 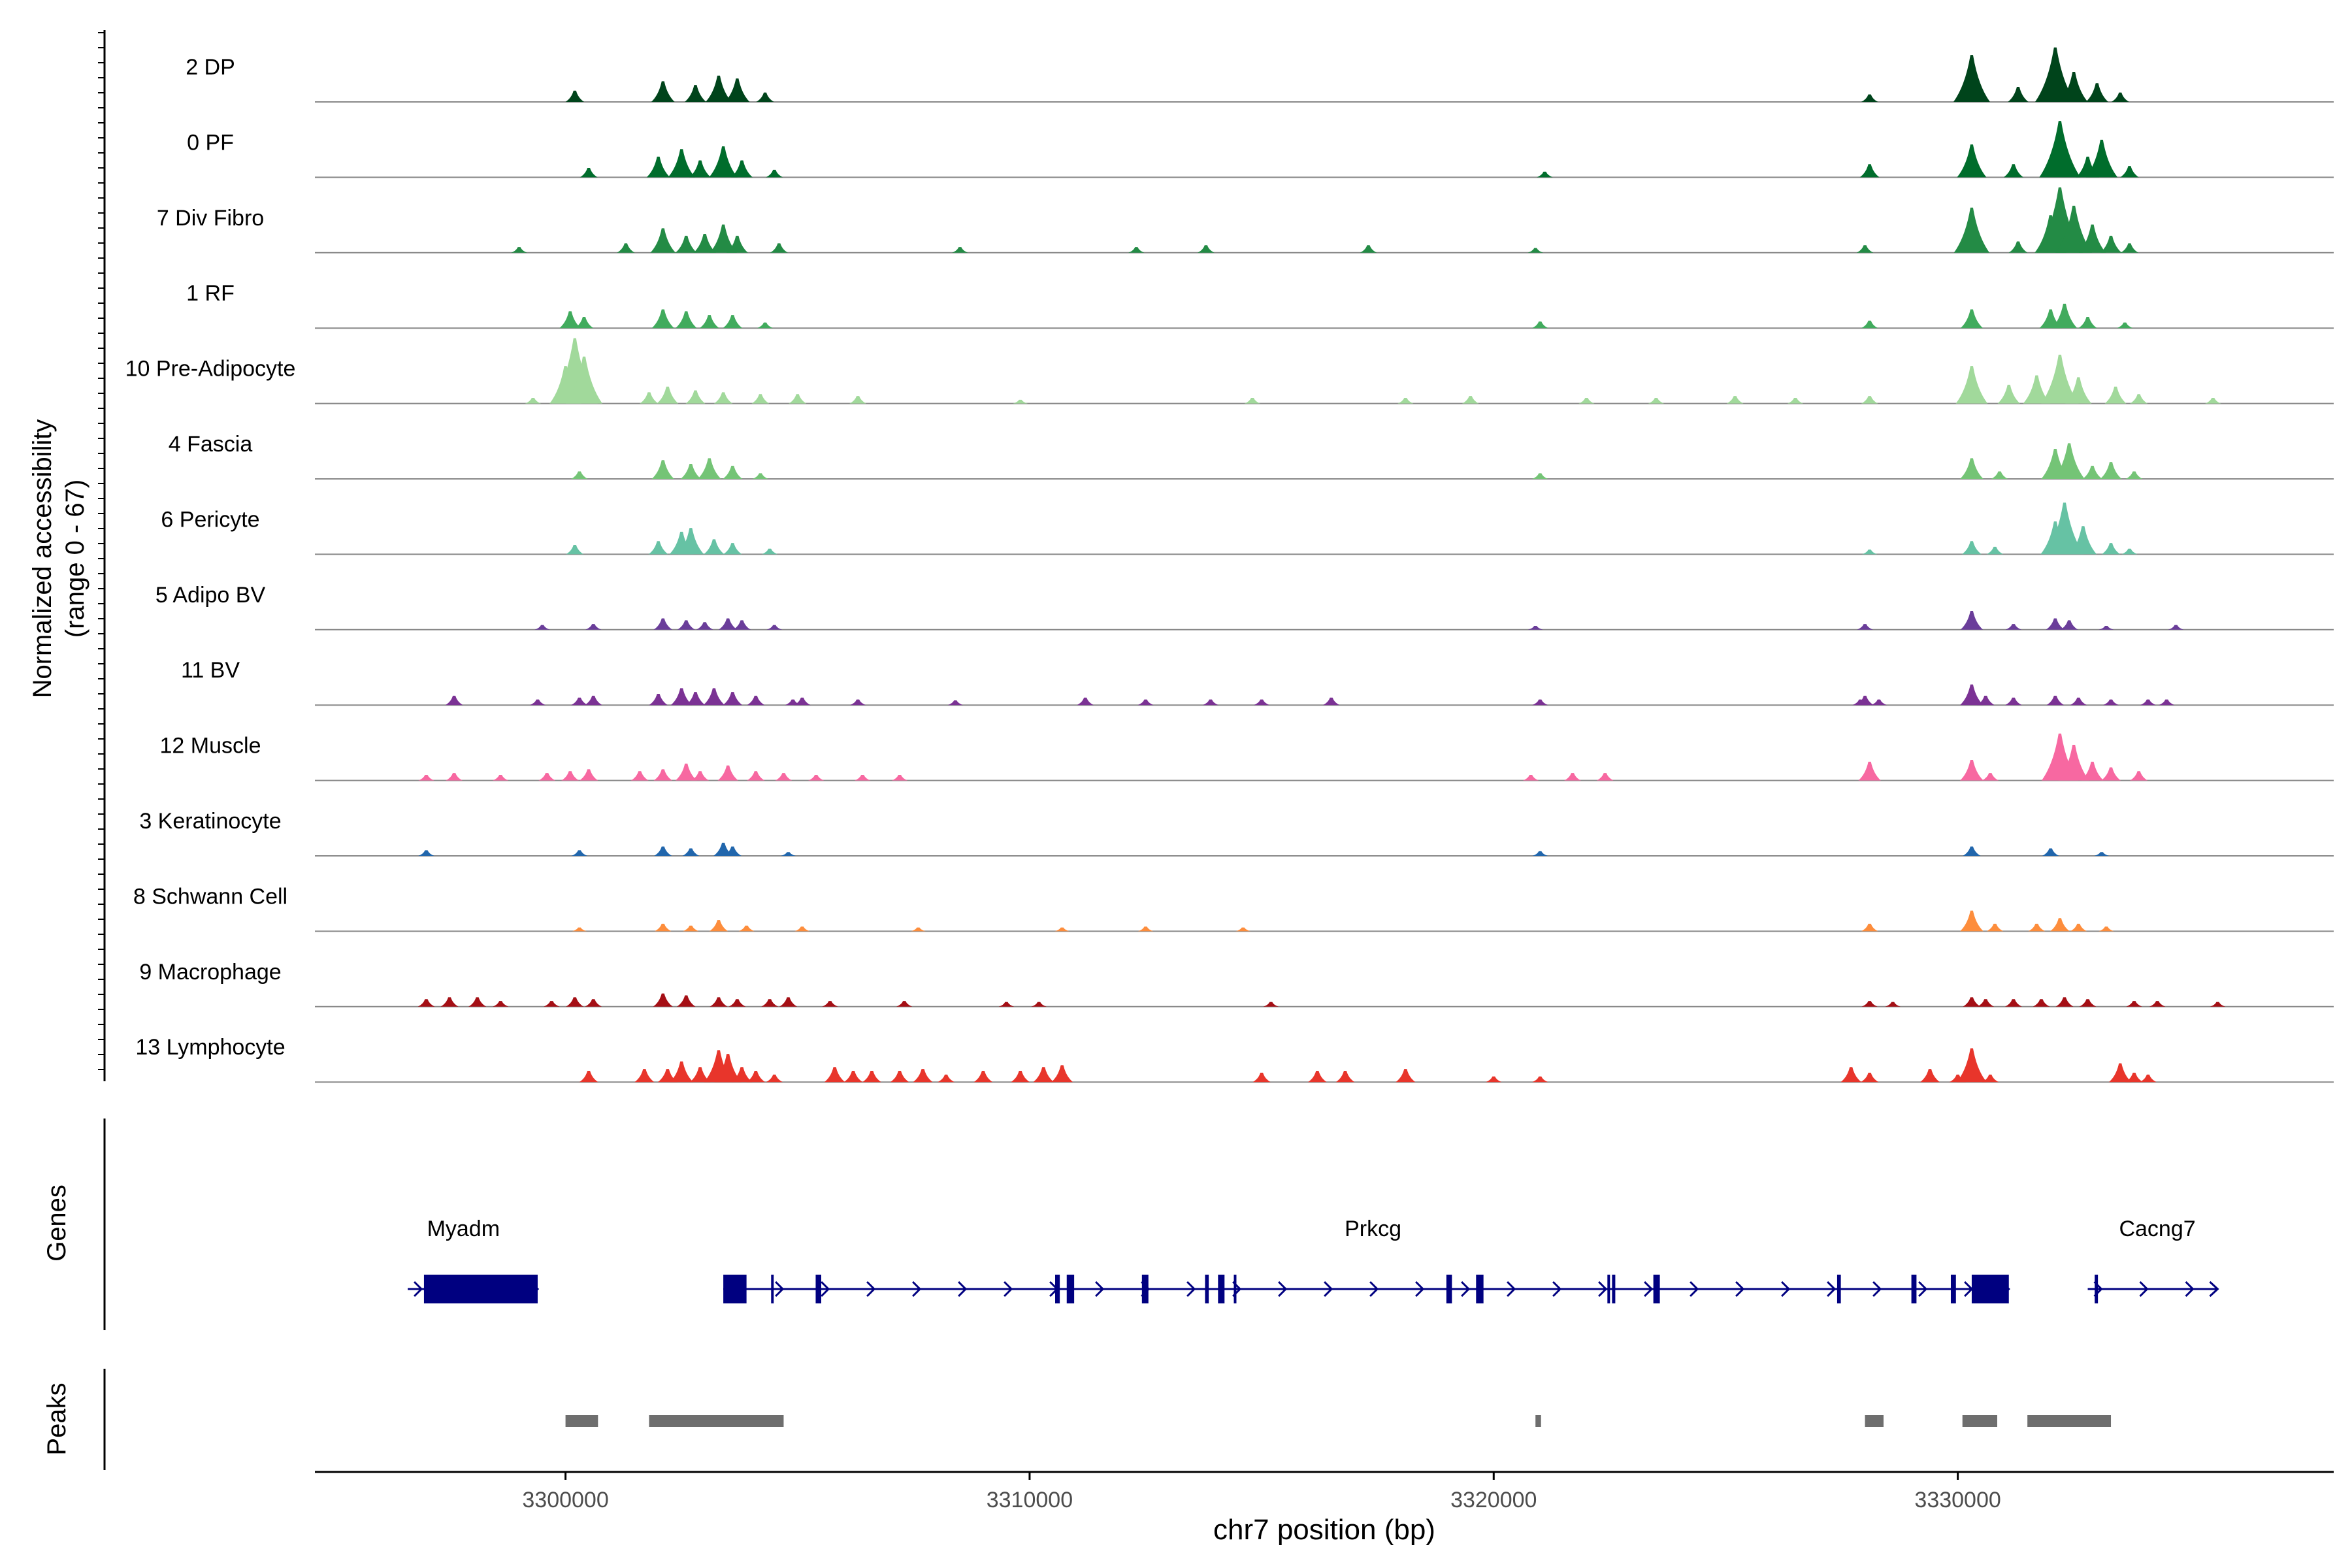 What do you see at coordinates (210, 142) in the screenshot?
I see `track-label: 0 PF` at bounding box center [210, 142].